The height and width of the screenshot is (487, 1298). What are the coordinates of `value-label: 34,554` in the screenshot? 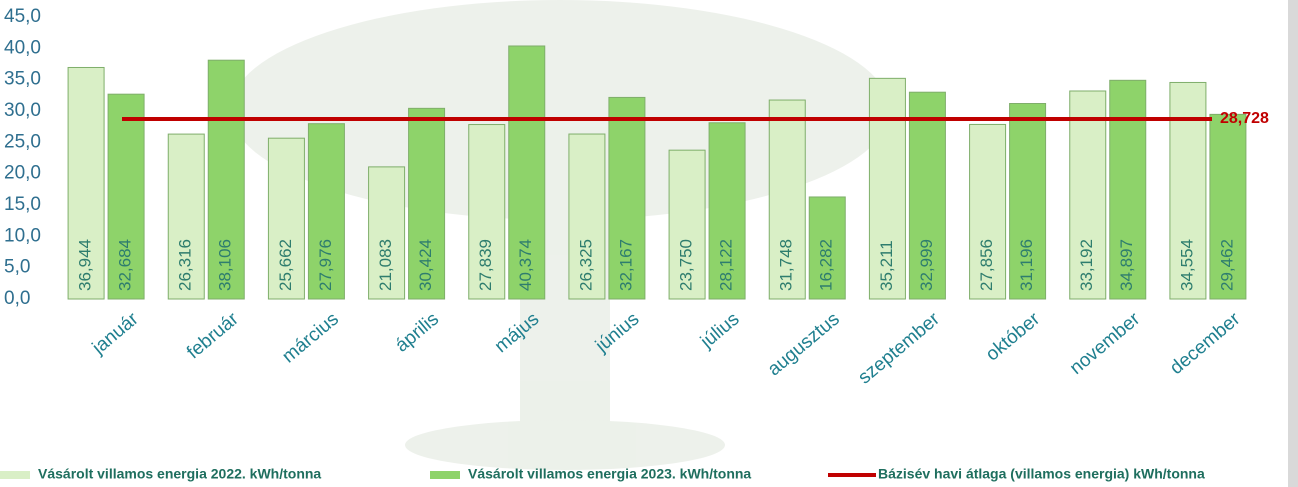 It's located at (1186, 265).